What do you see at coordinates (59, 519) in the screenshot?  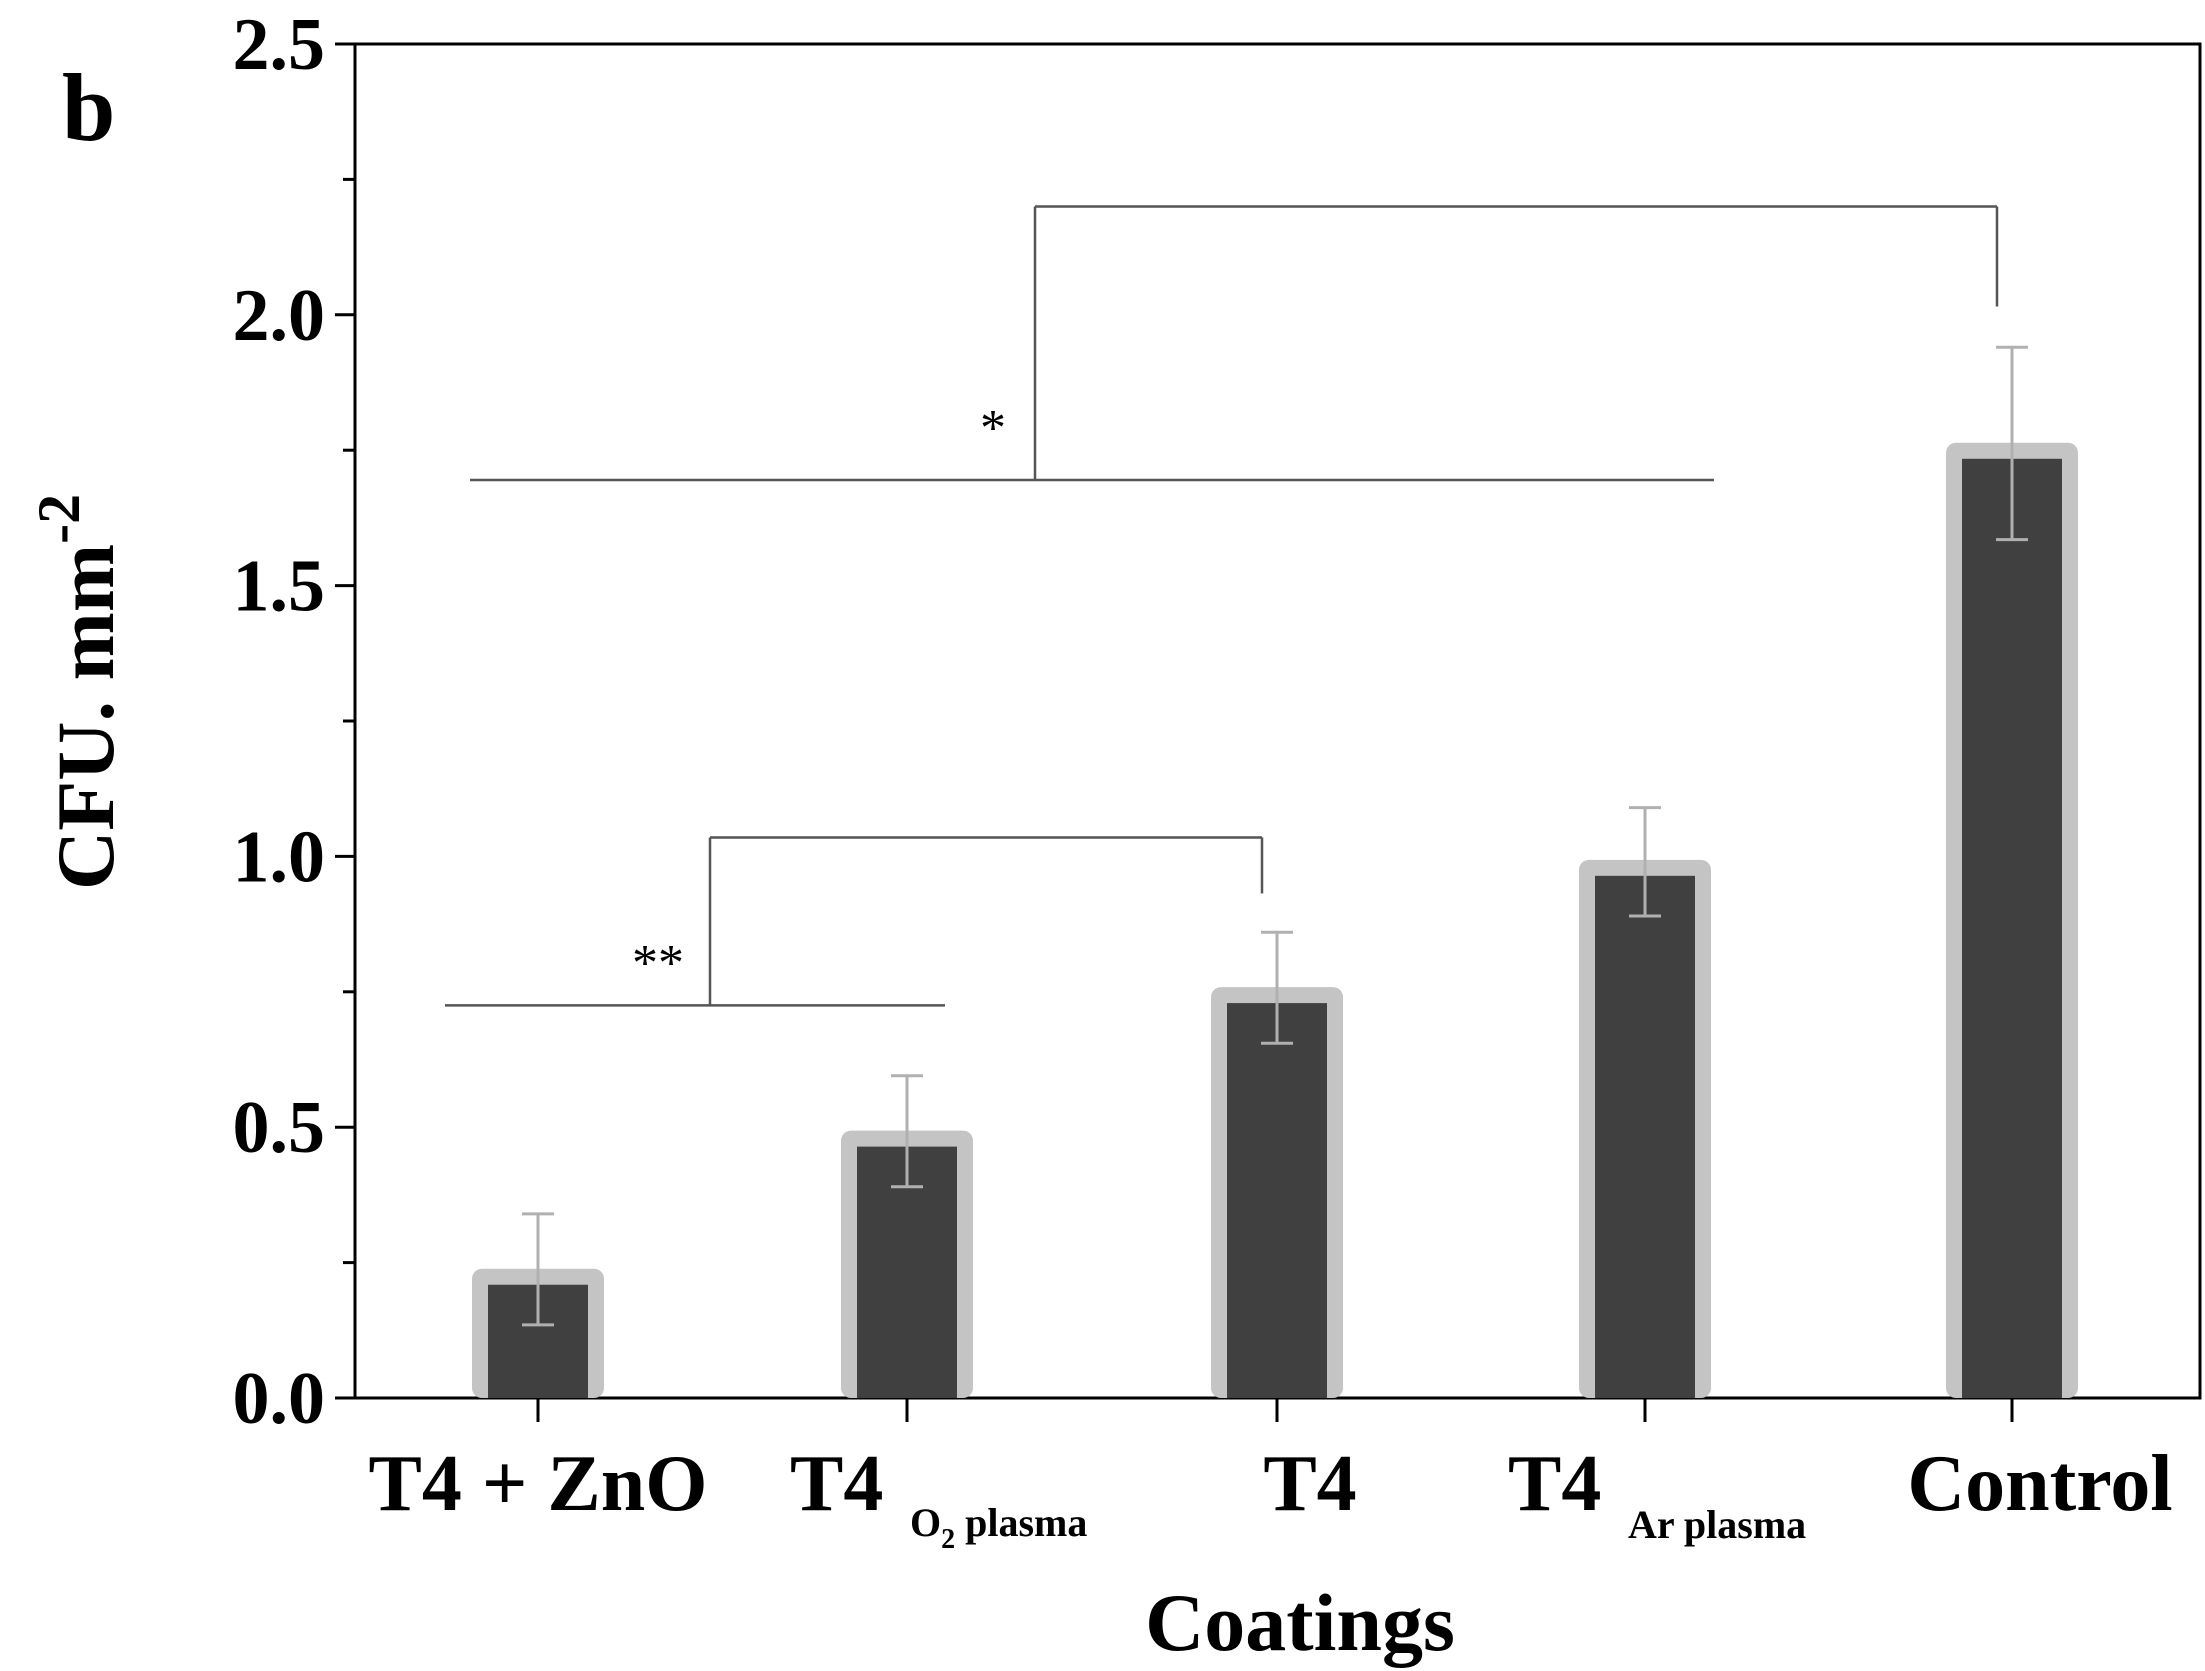 I see `y-axis-title-exponent: -2` at bounding box center [59, 519].